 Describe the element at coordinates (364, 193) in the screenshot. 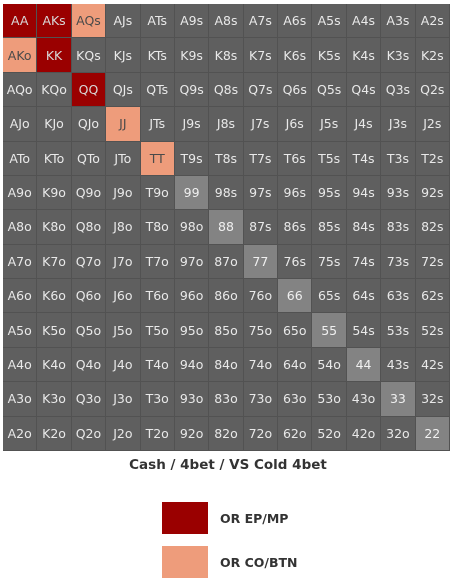

I see `hand-cell-94s: 94s` at that location.